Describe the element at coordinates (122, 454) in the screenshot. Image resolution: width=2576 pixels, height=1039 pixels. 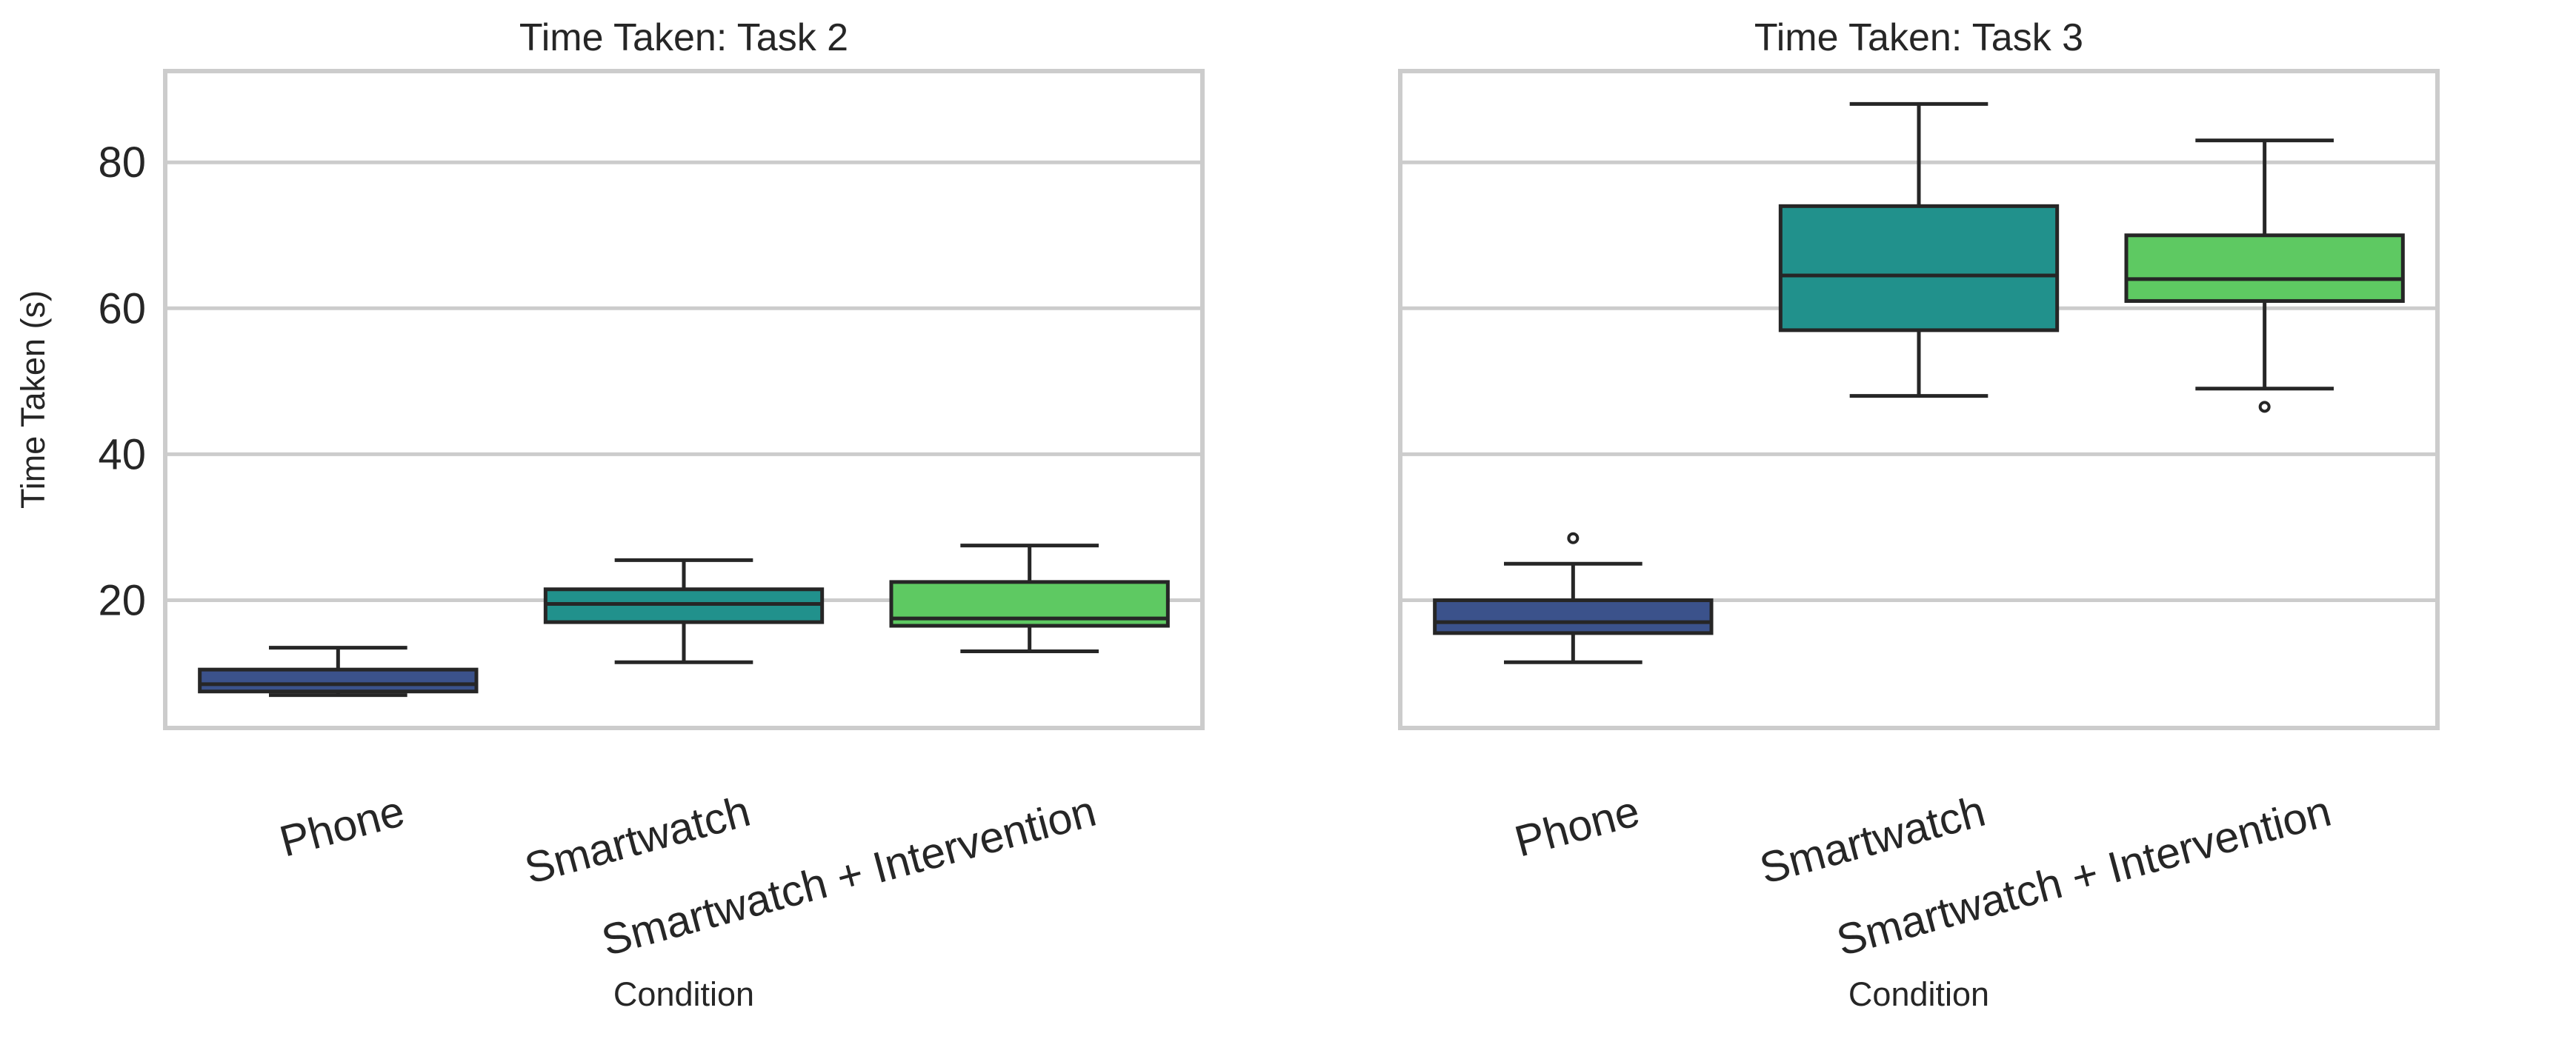
I see `y-tick-label: 40` at that location.